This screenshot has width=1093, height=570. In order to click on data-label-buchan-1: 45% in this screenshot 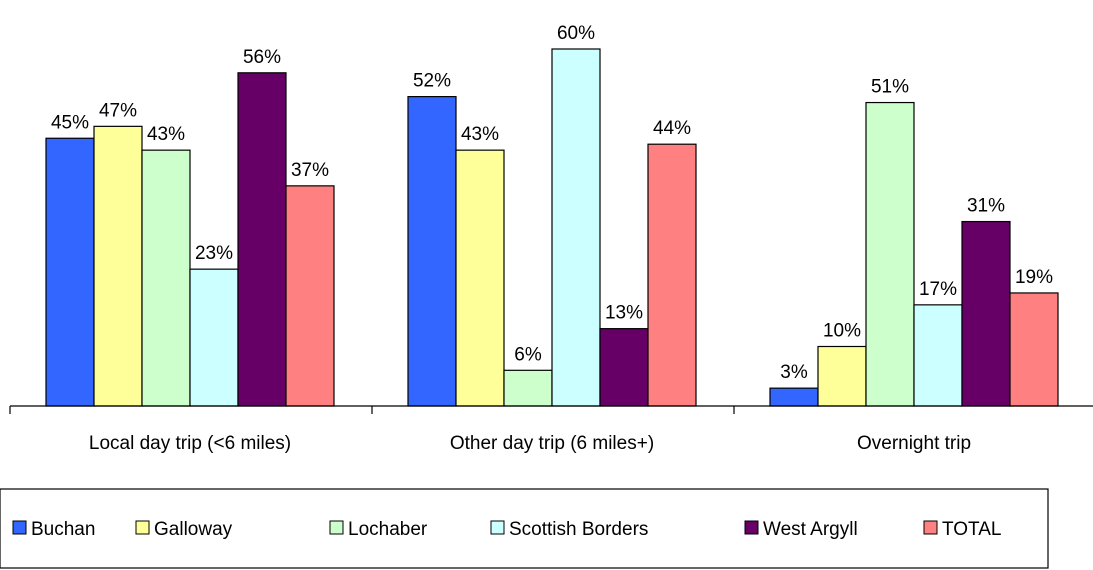, I will do `click(70, 122)`.